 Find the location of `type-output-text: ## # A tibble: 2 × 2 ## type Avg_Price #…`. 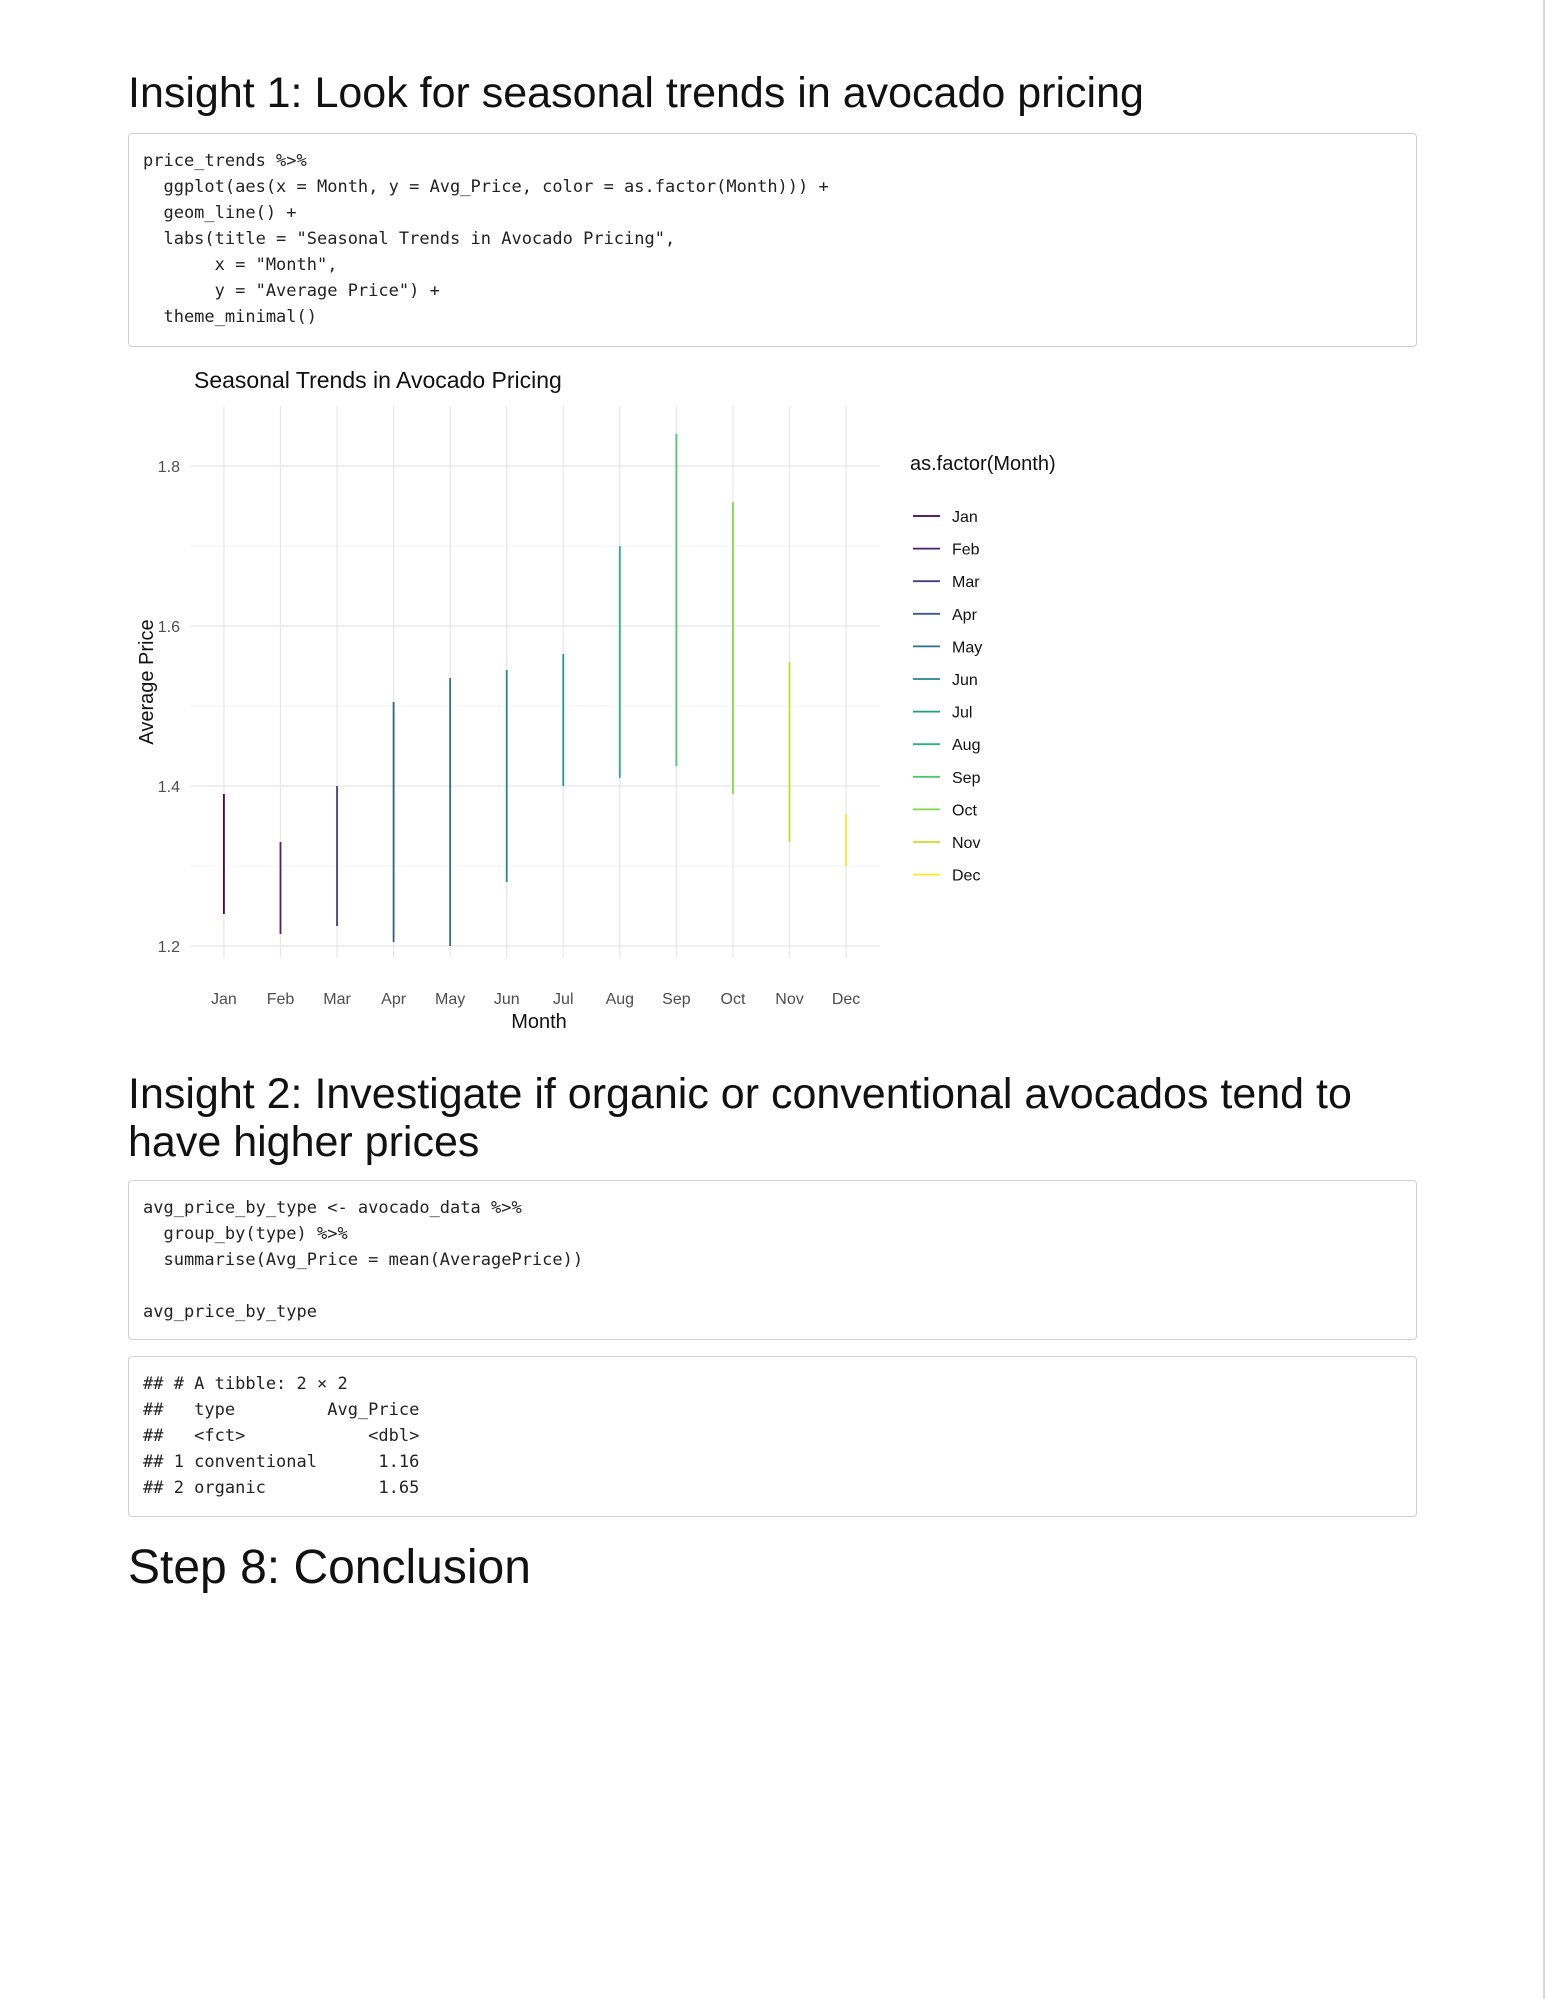

type-output-text: ## # A tibble: 2 × 2 ## type Avg_Price #… is located at coordinates (281, 1436).